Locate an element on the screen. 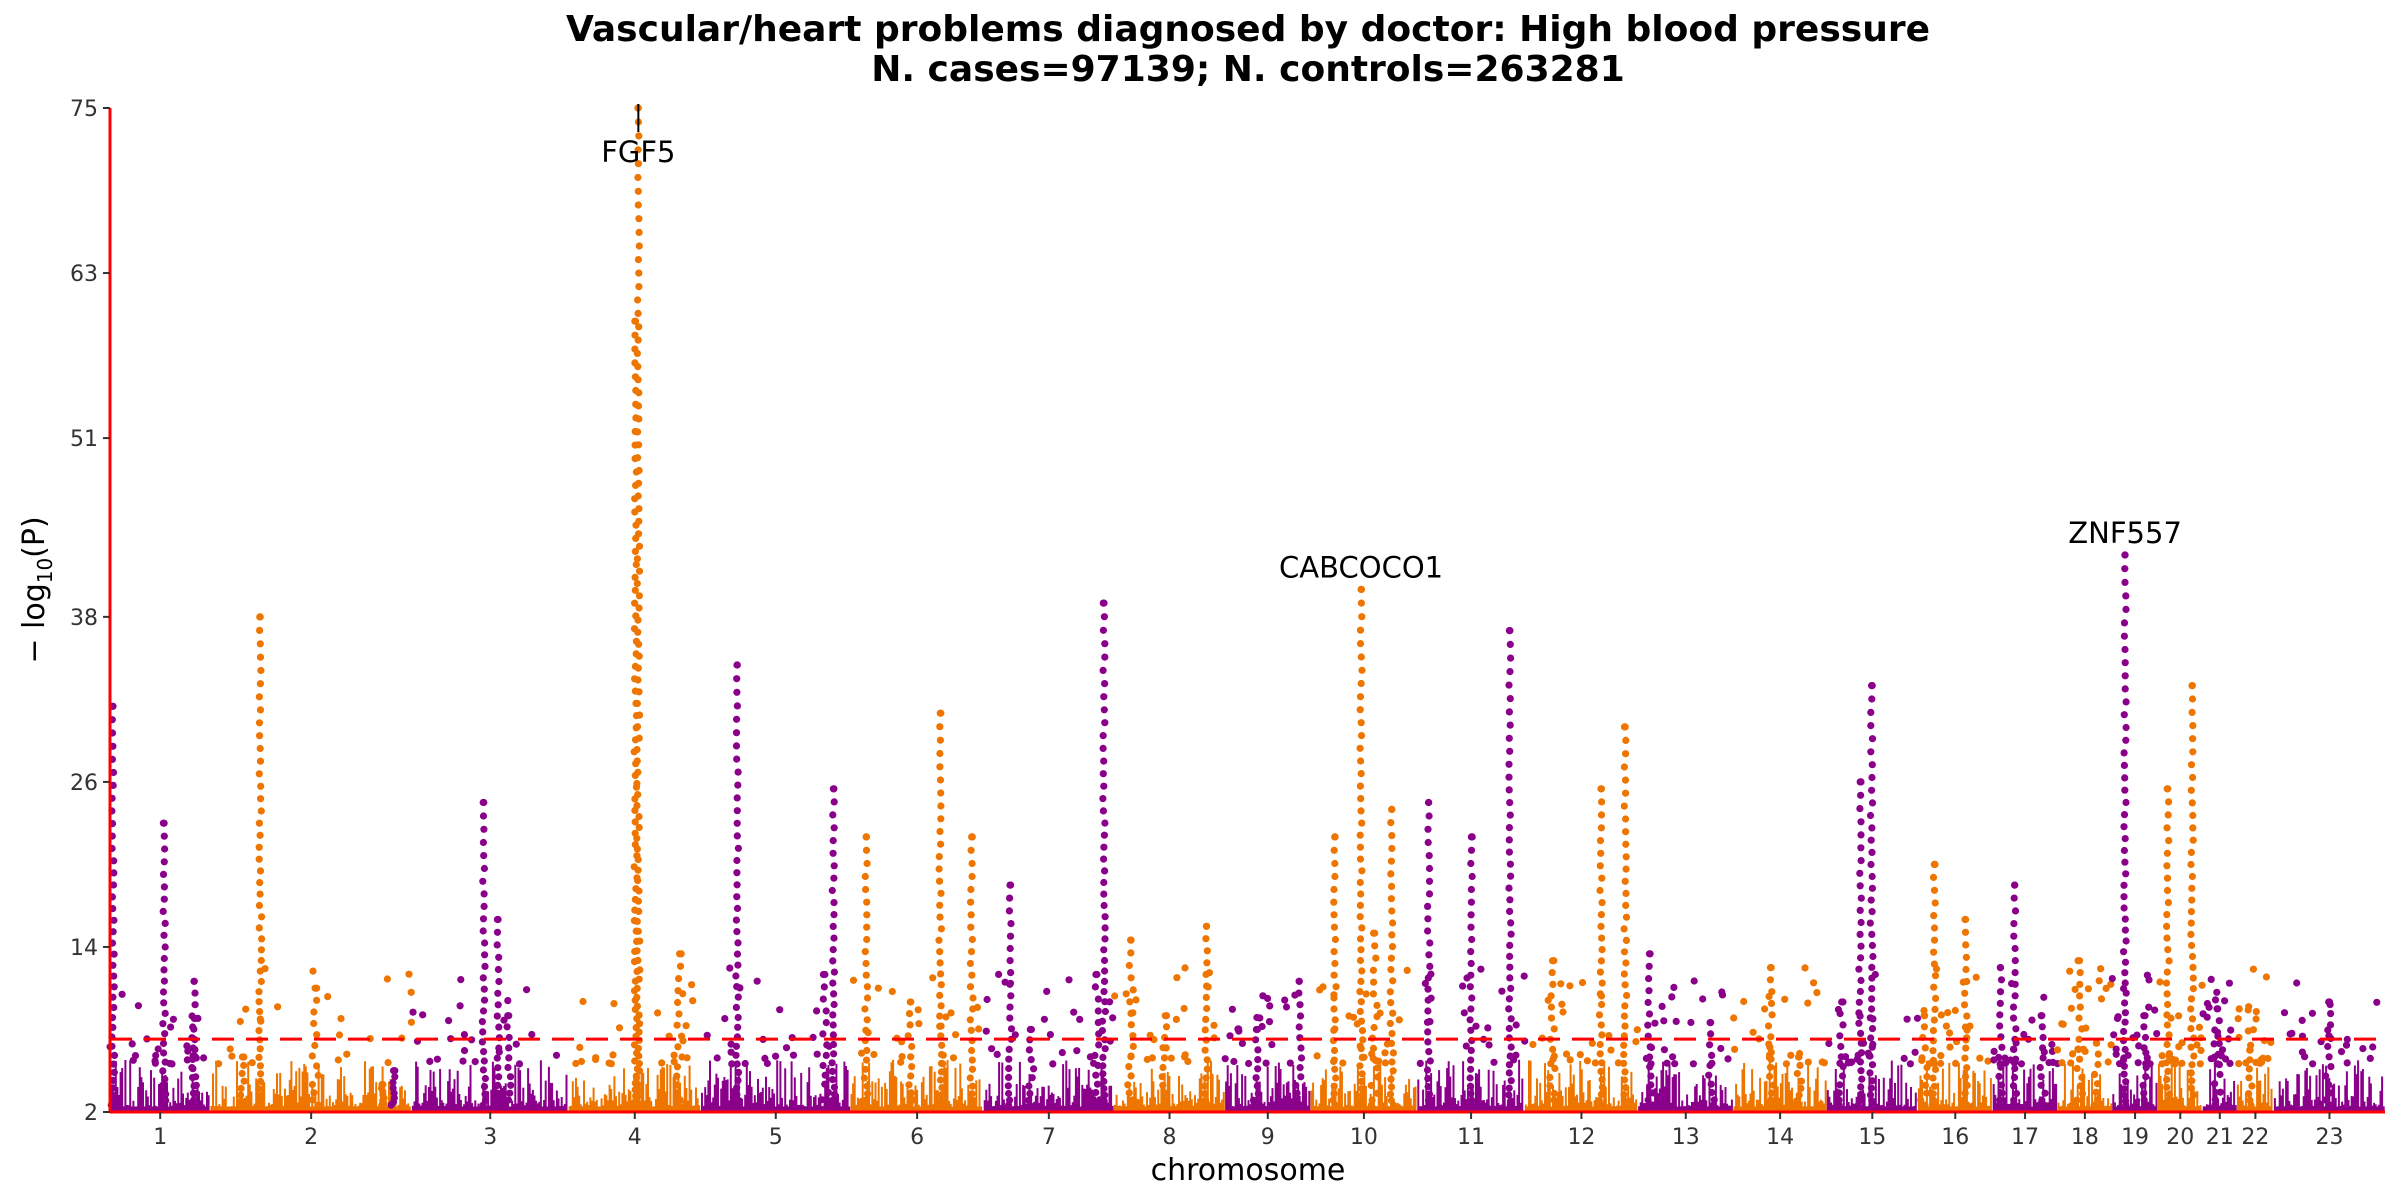 This screenshot has height=1200, width=2400. chart-subtitle: N. cases=97139; N. controls=263281 is located at coordinates (1248, 69).